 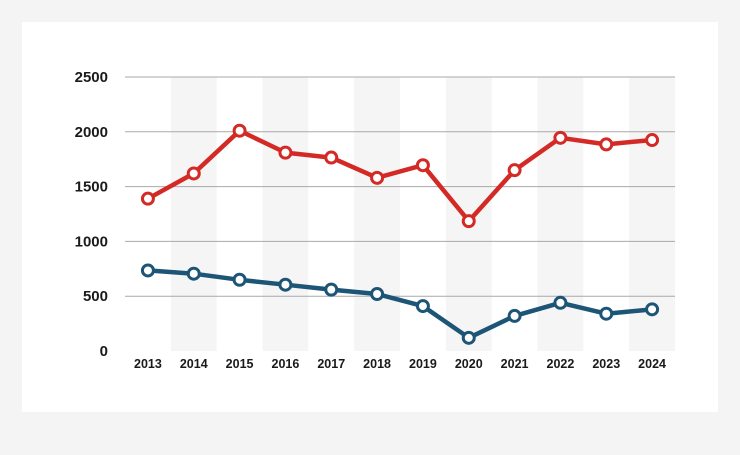 What do you see at coordinates (91, 187) in the screenshot?
I see `y-tick-label: 1500` at bounding box center [91, 187].